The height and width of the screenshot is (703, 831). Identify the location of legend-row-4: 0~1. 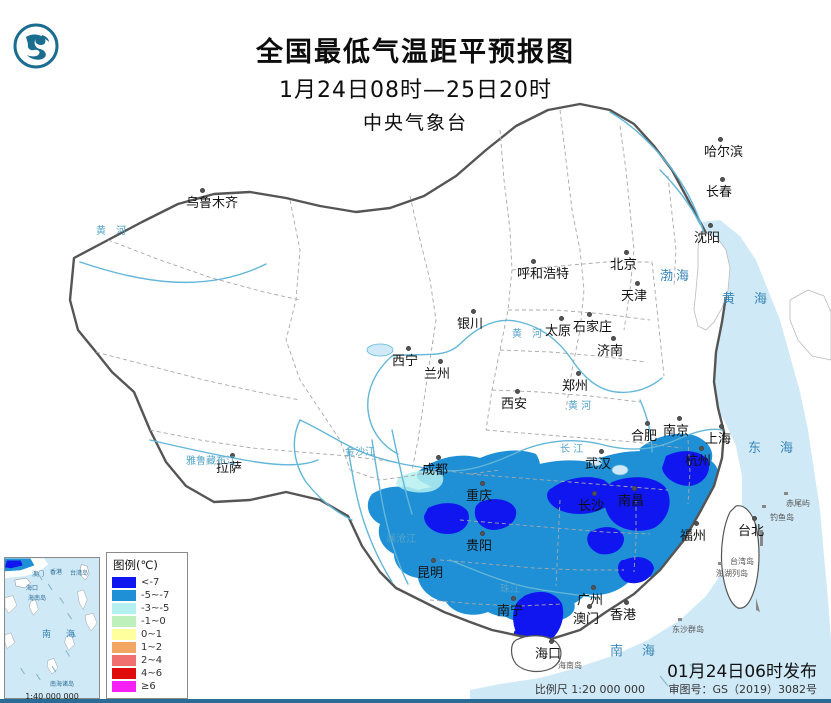
(147, 634).